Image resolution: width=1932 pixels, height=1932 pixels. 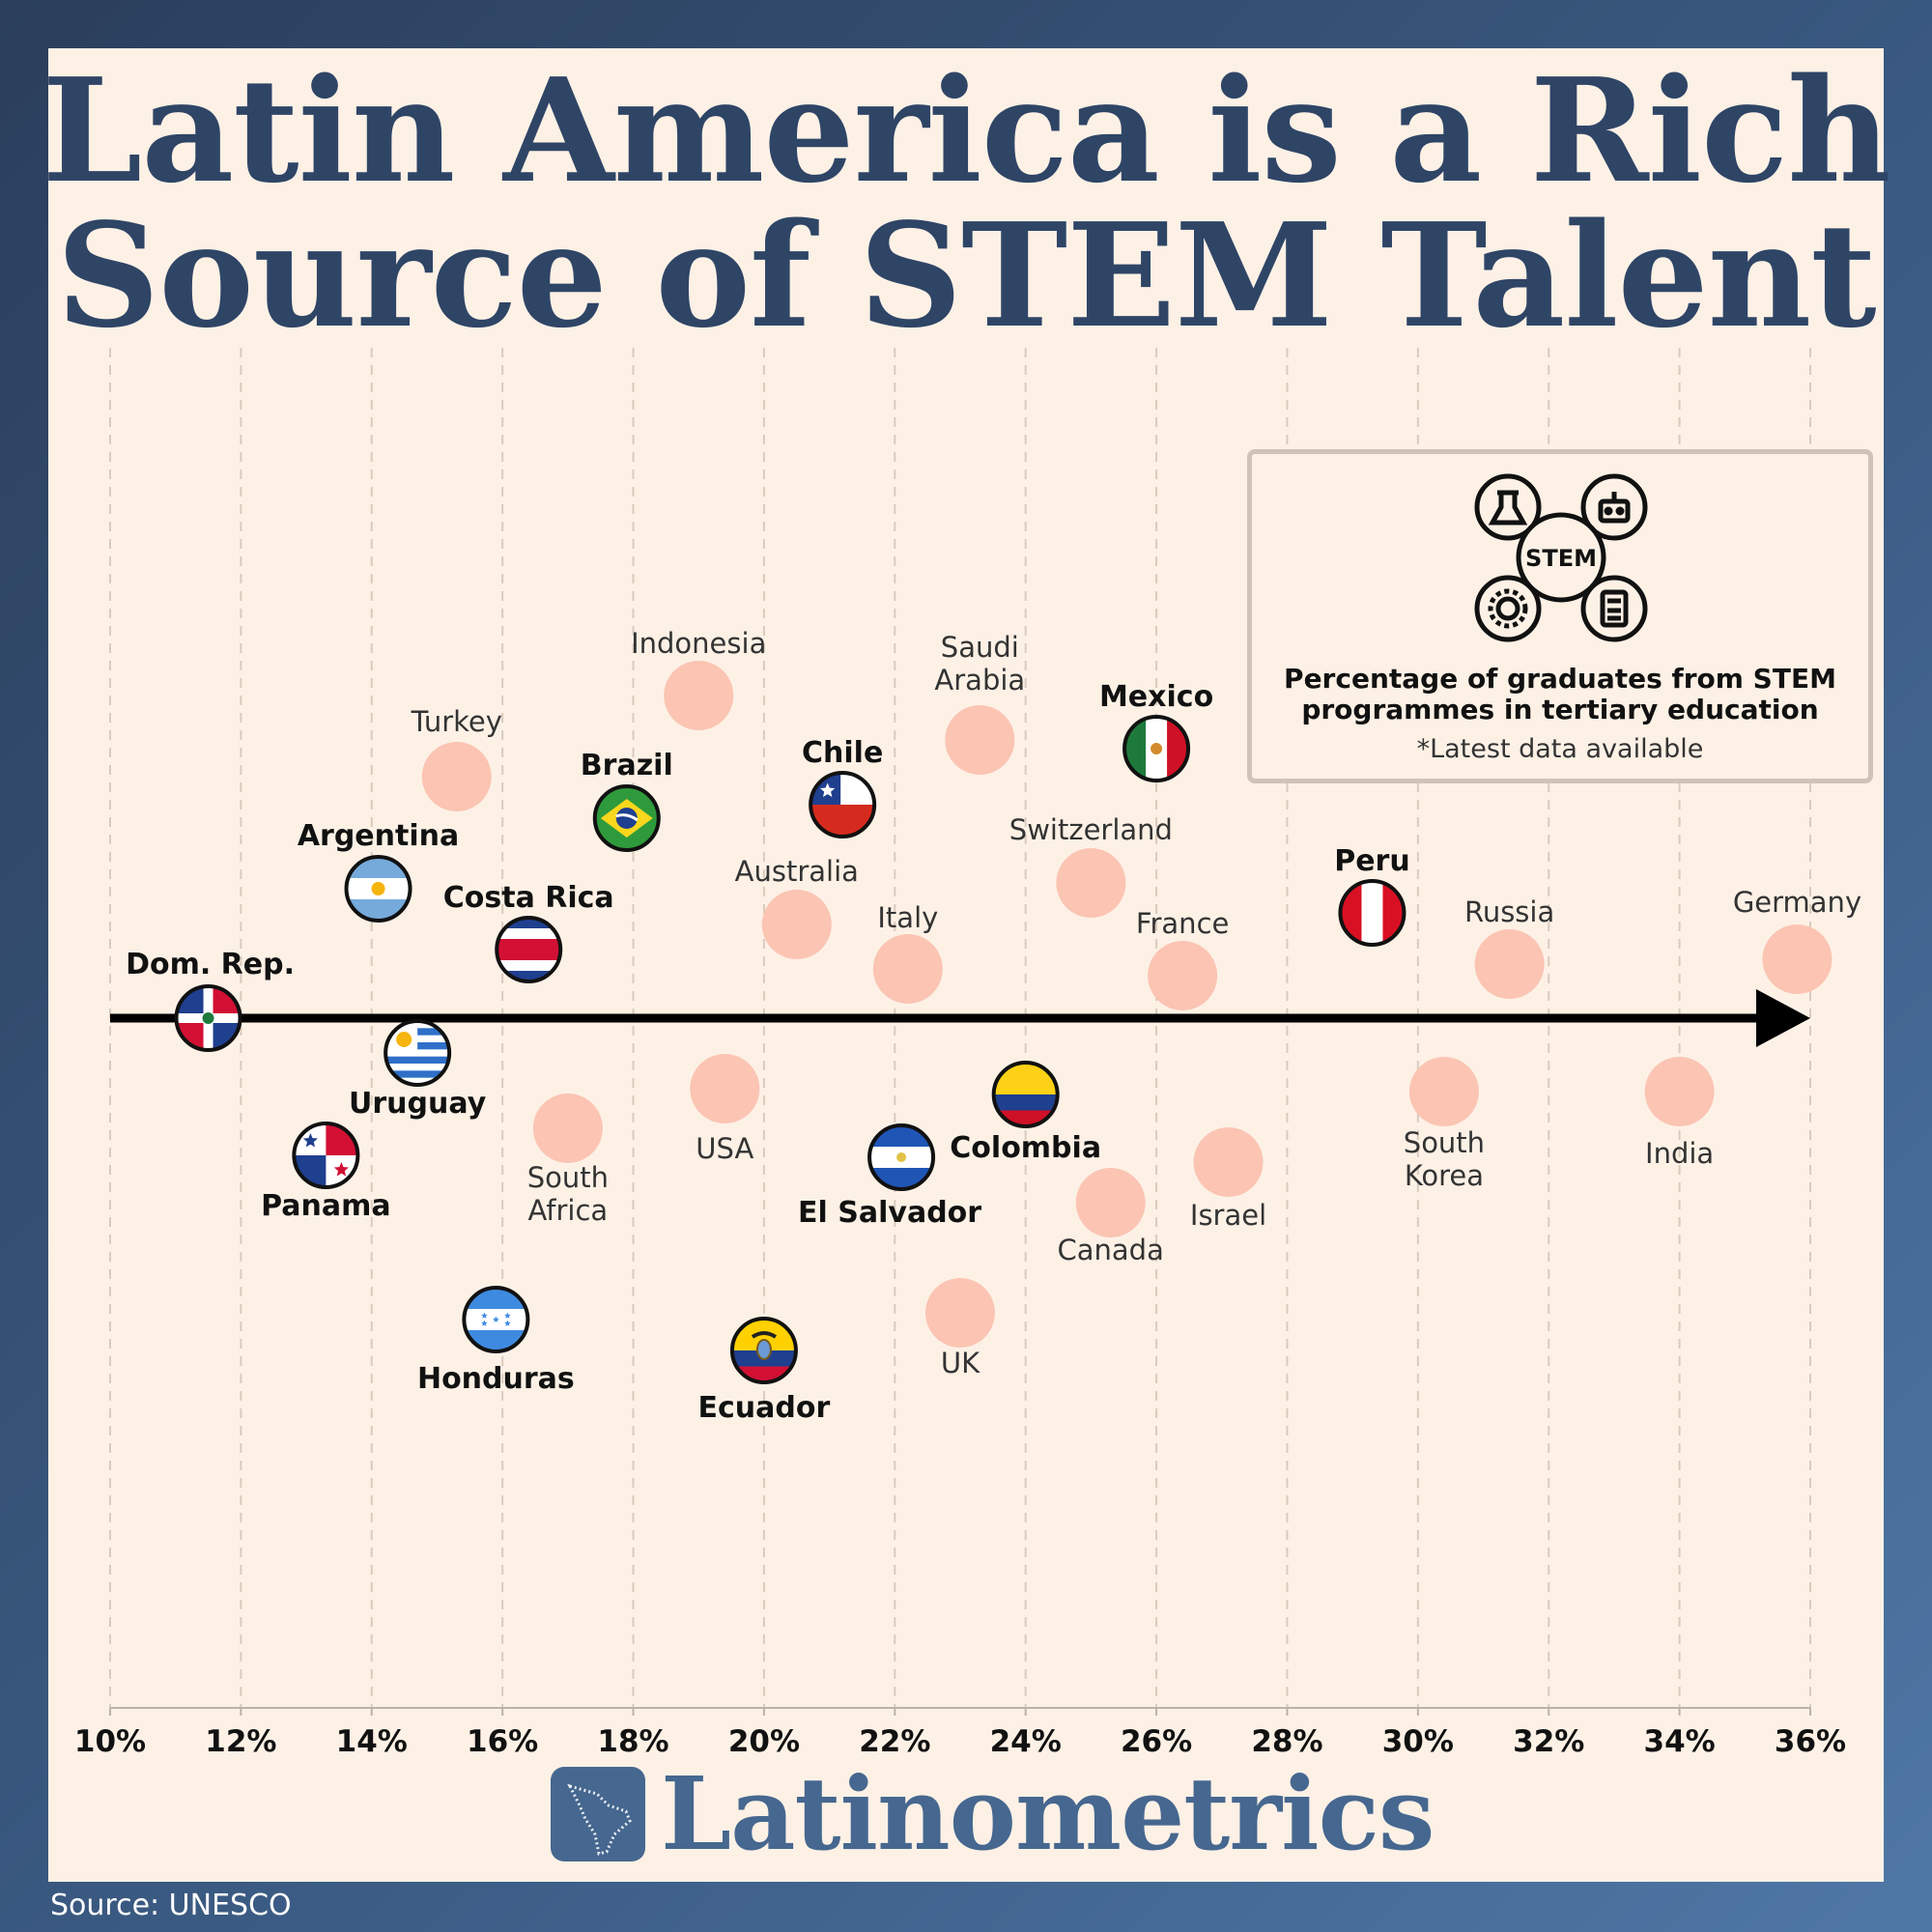 What do you see at coordinates (966, 275) in the screenshot?
I see `title-line-2: Source of STEM Talent` at bounding box center [966, 275].